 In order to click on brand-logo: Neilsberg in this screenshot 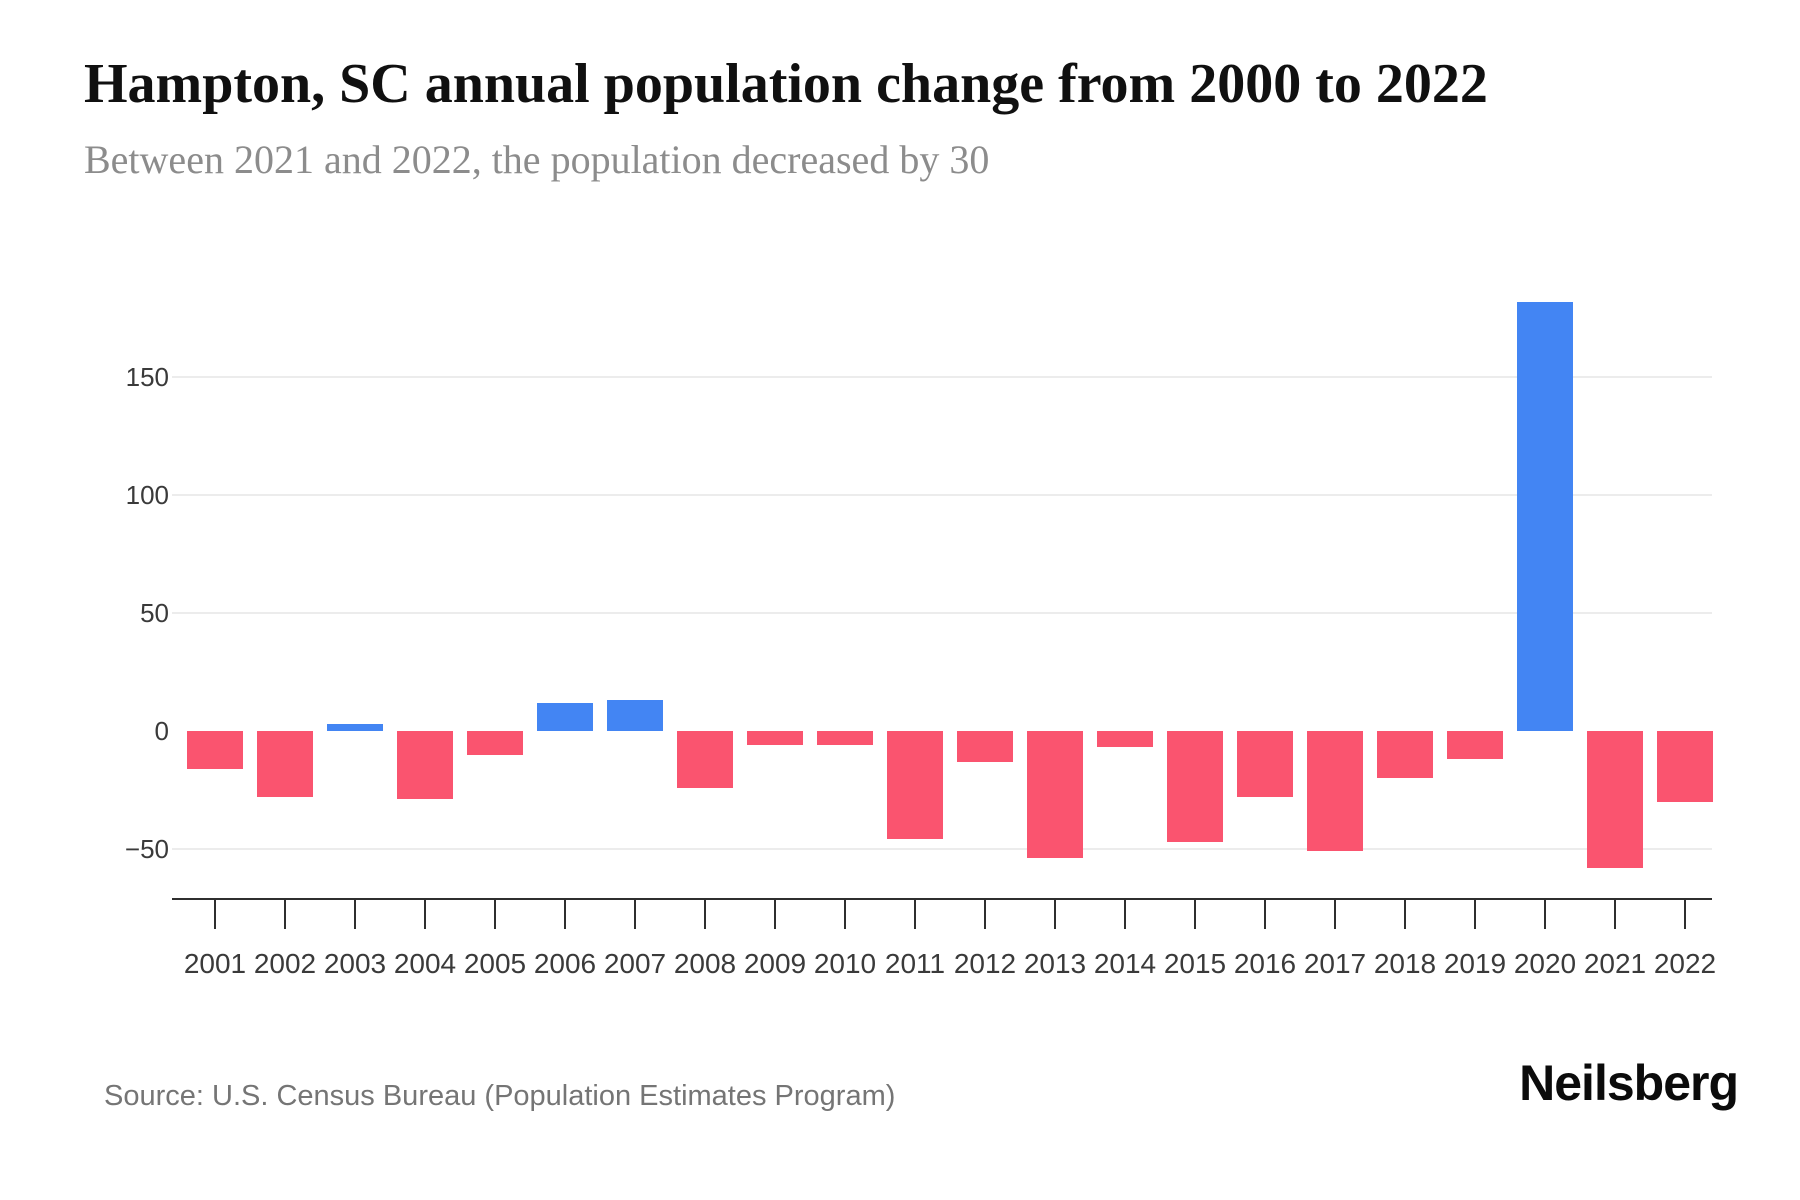, I will do `click(1629, 1083)`.